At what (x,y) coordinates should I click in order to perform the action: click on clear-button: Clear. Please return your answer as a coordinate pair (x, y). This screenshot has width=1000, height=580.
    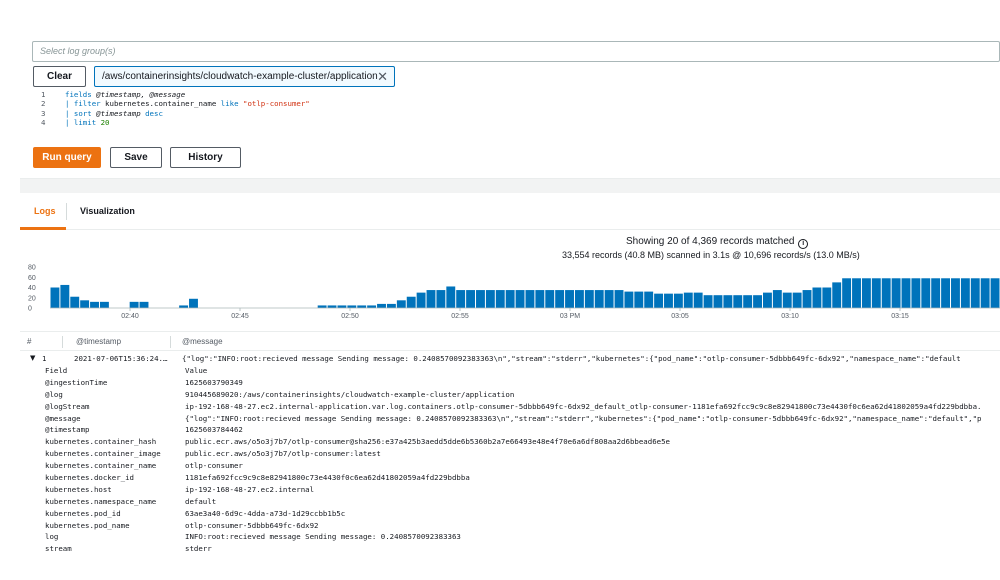
    Looking at the image, I should click on (59, 76).